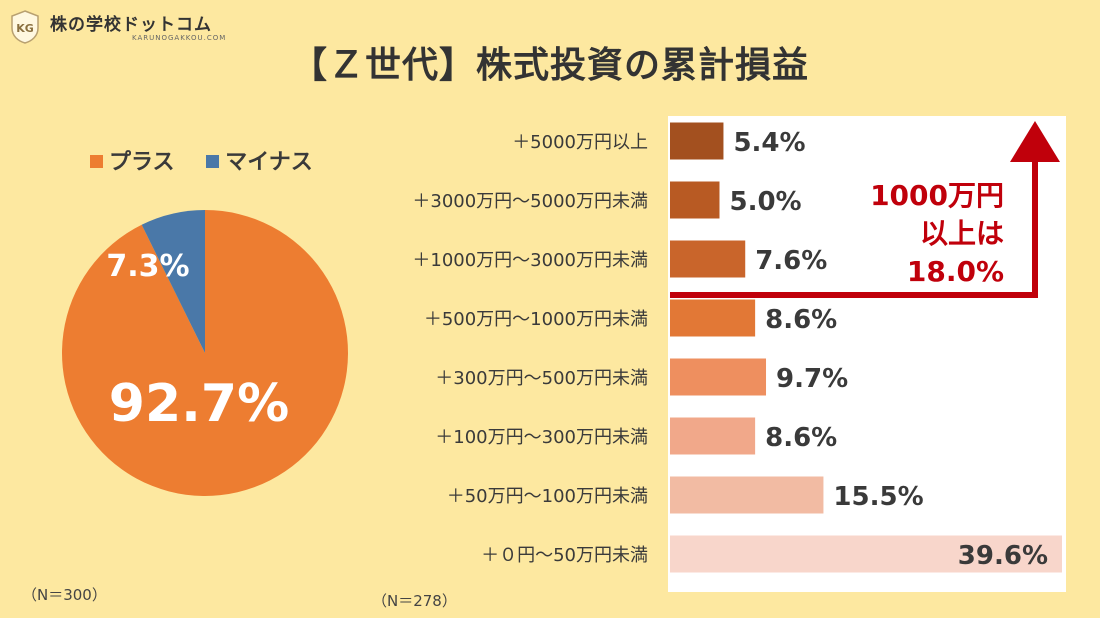 This screenshot has width=1100, height=618. Describe the element at coordinates (549, 65) in the screenshot. I see `page-title: 【Ｚ世代】株式投資の累計損益` at that location.